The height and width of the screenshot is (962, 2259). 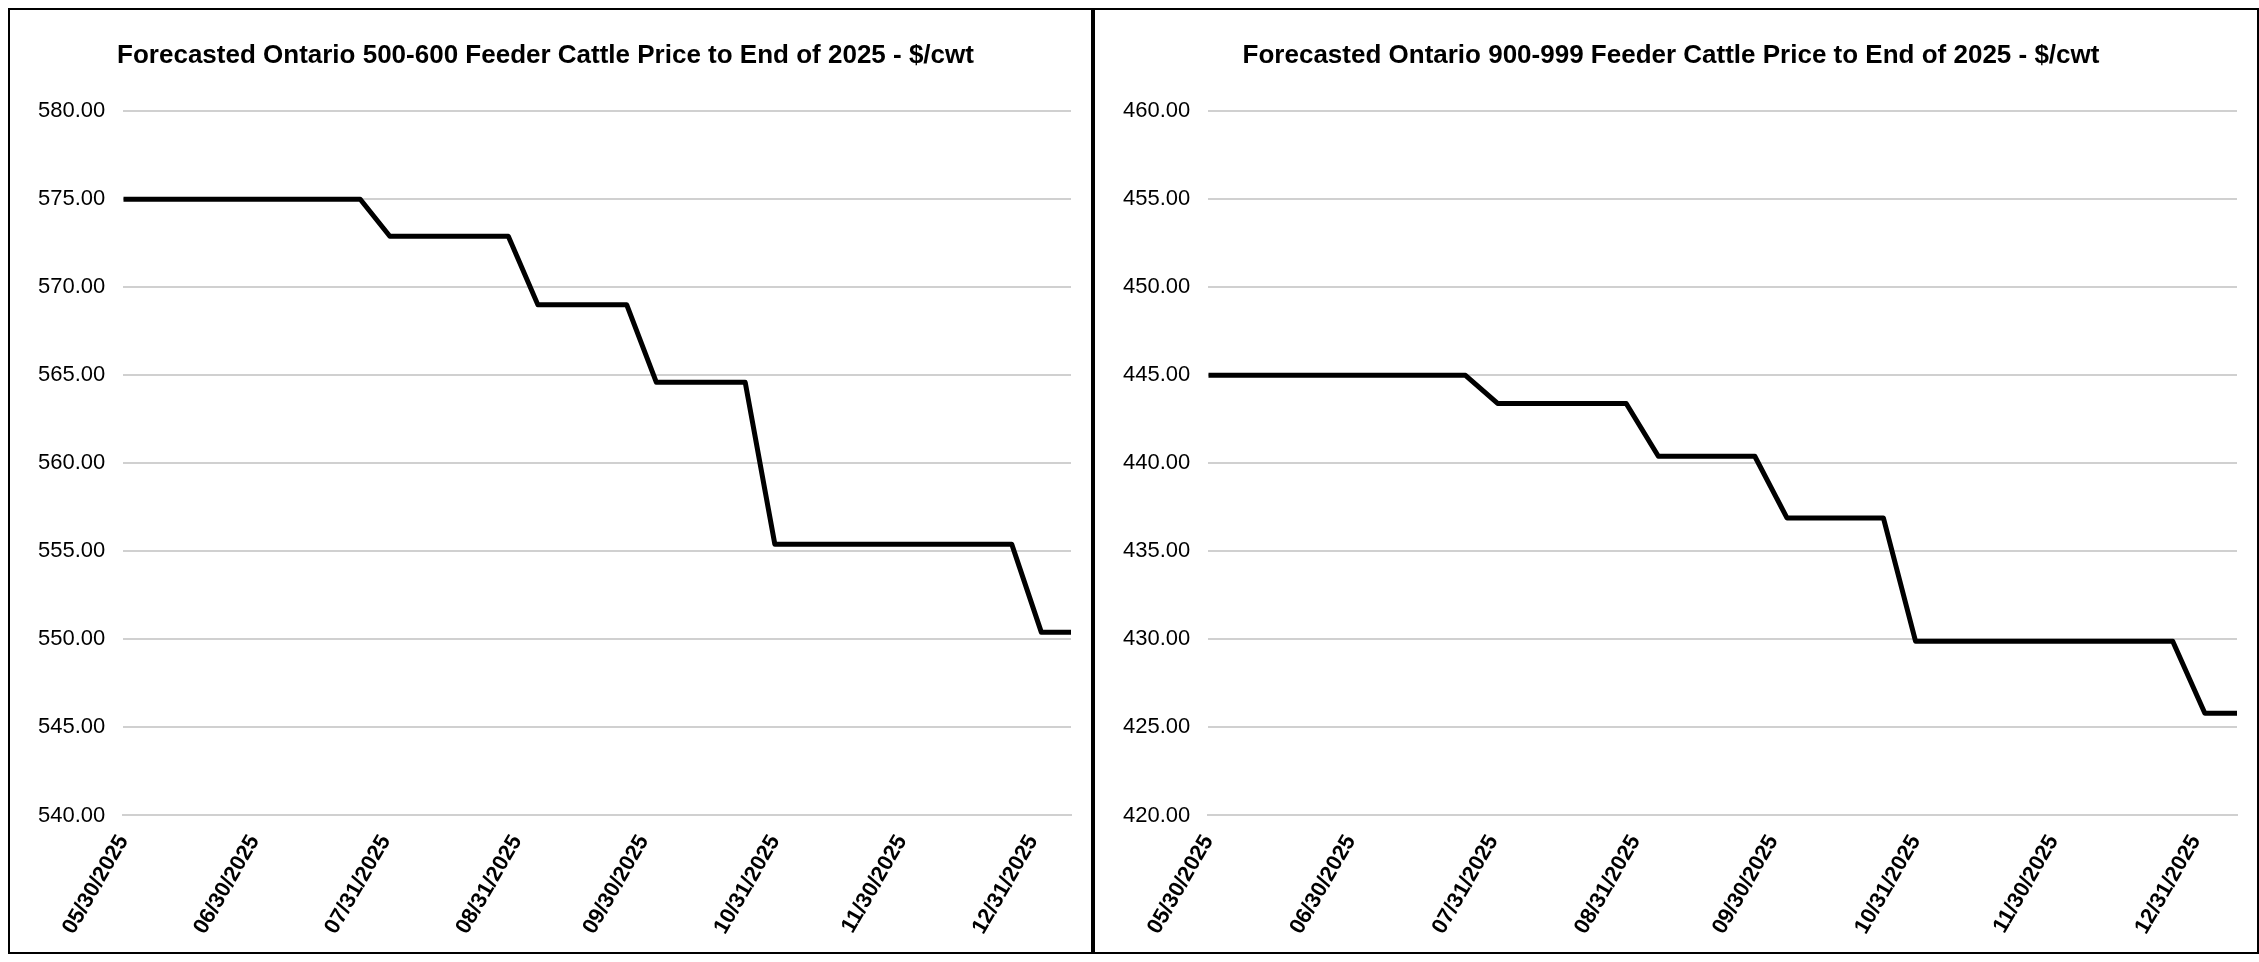 I want to click on y-tick-label: 460.00, so click(x=1156, y=110).